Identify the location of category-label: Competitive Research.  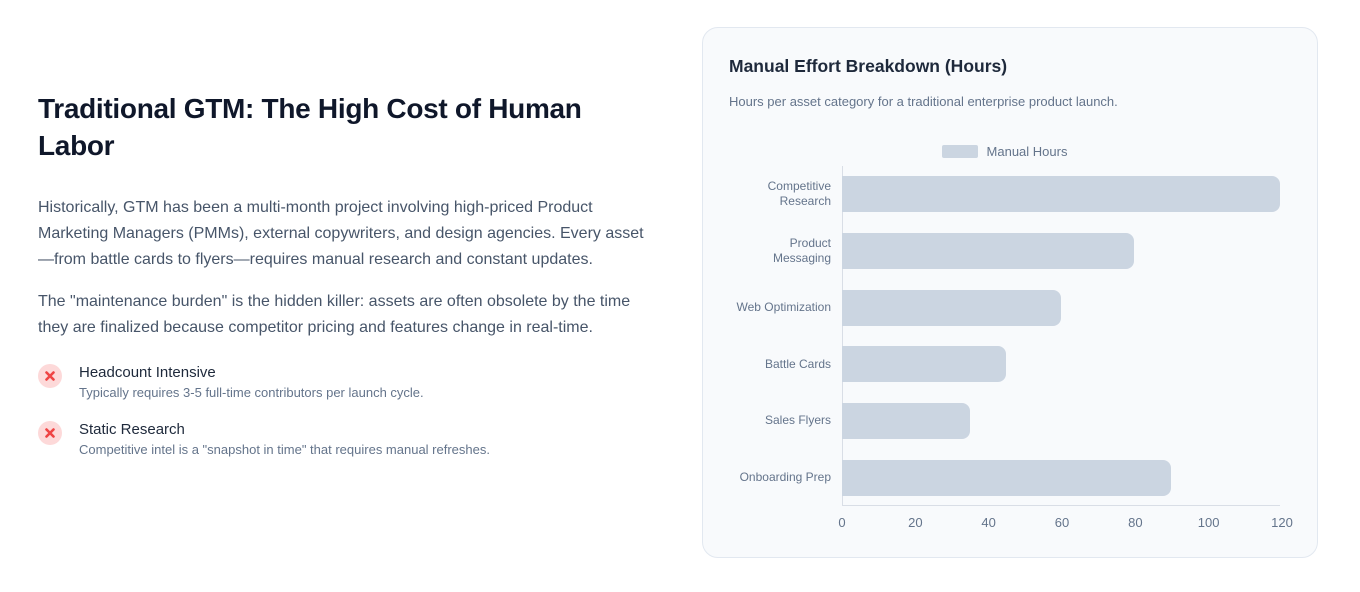
(799, 194).